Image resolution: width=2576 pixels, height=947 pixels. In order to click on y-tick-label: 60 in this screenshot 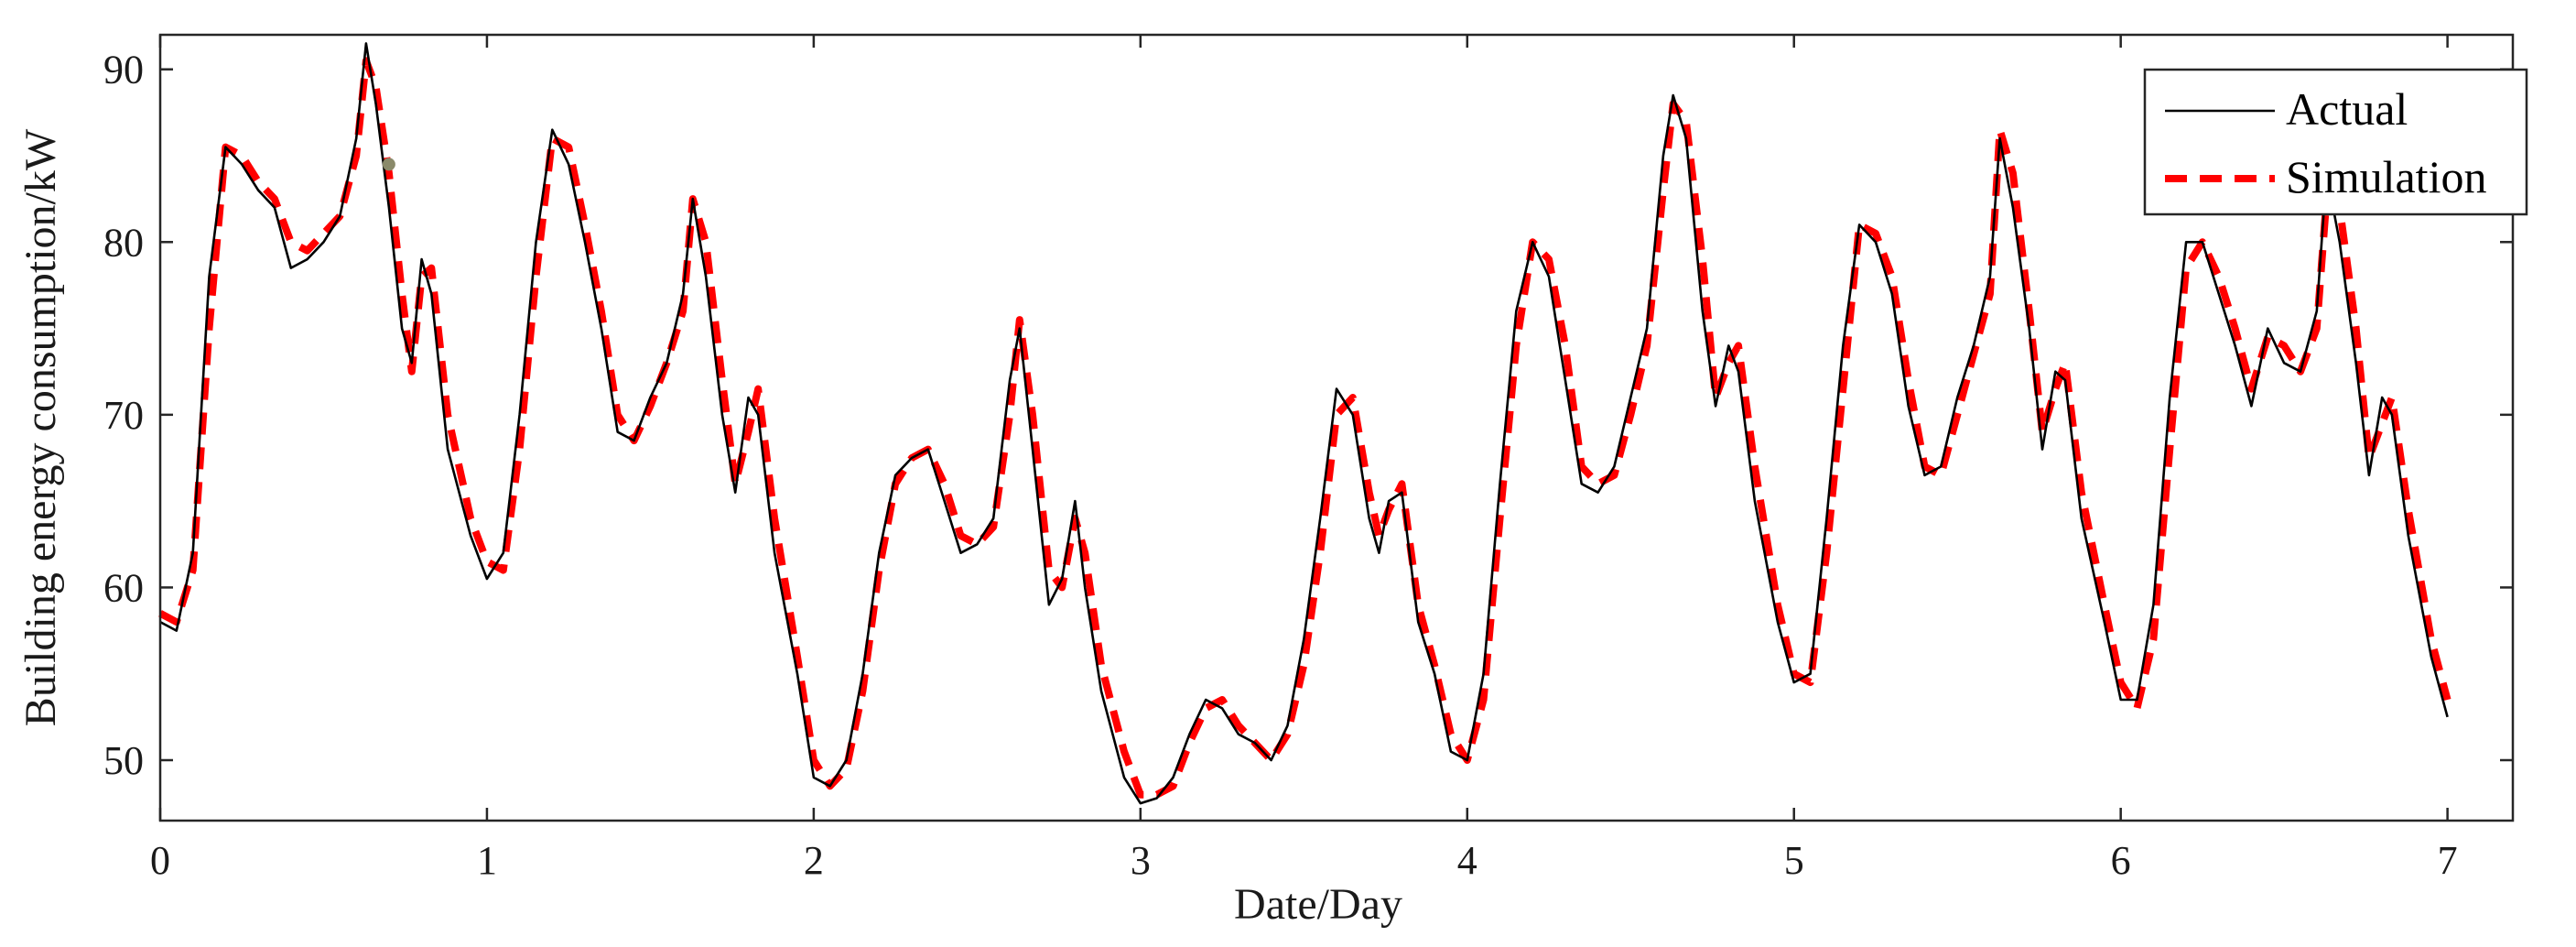, I will do `click(124, 587)`.